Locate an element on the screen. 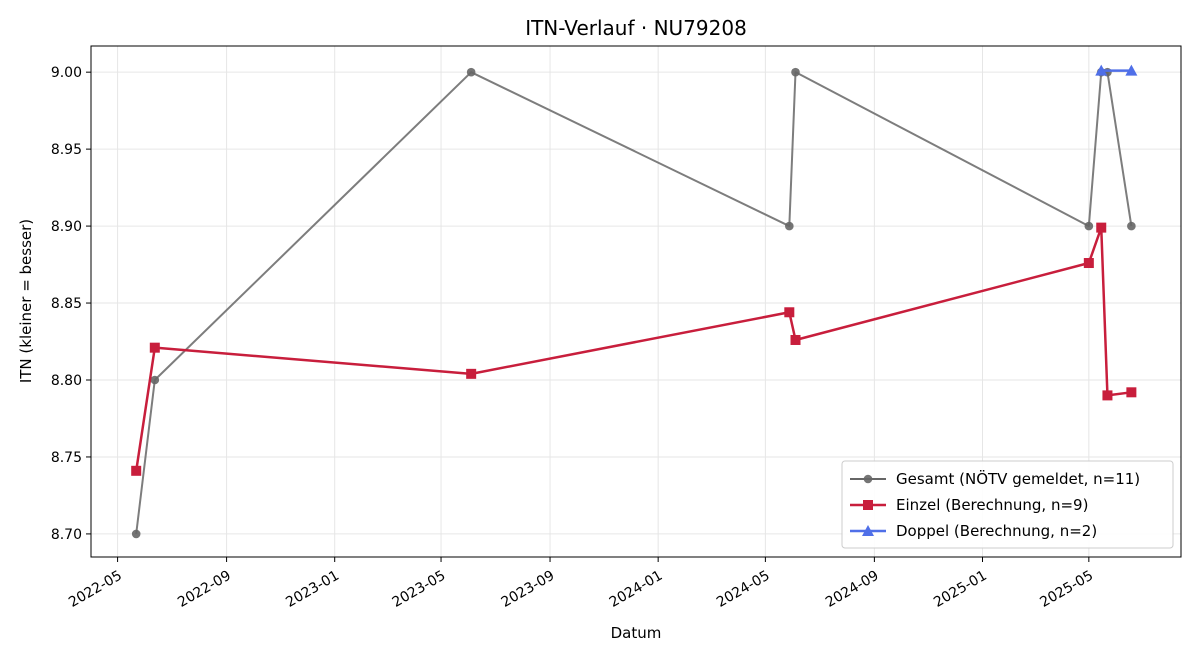 The image size is (1200, 660). legend-label: Doppel (Berechnung, n=2) is located at coordinates (996, 531).